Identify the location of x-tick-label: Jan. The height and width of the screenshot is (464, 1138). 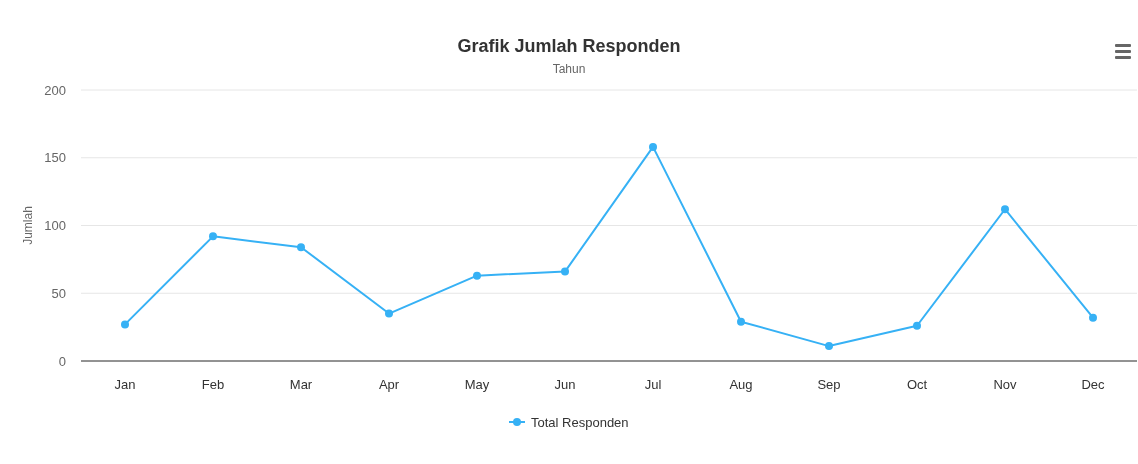
(125, 384).